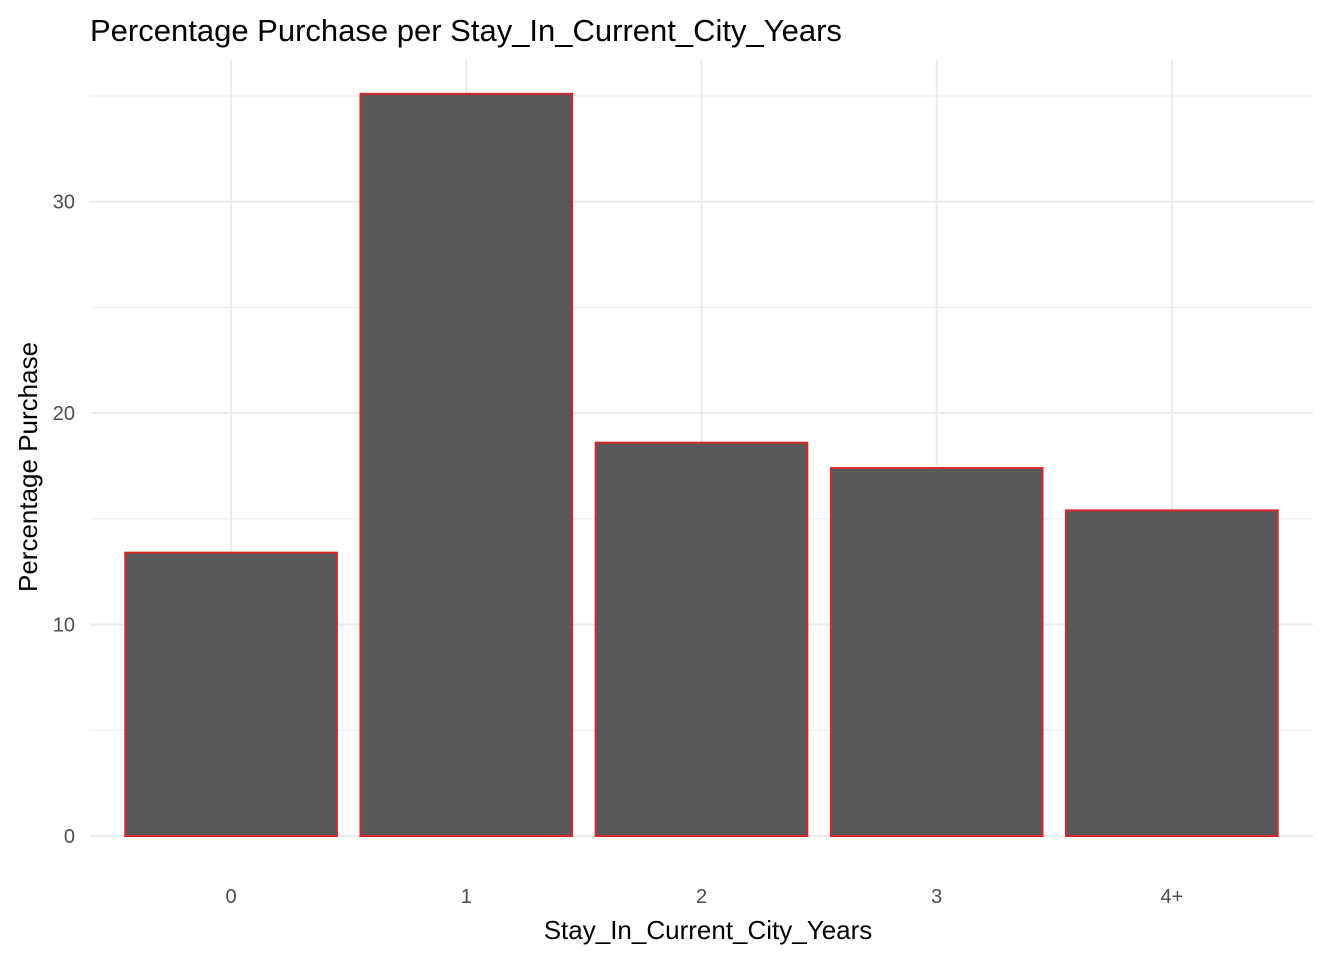 This screenshot has width=1344, height=960. I want to click on y-tick-label: 30, so click(64, 203).